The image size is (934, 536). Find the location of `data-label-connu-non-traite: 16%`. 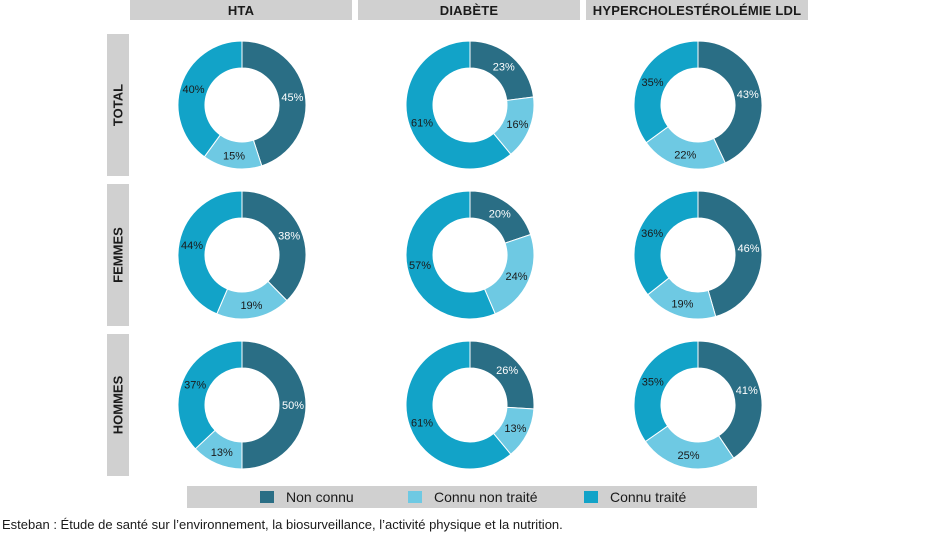

data-label-connu-non-traite: 16% is located at coordinates (517, 125).